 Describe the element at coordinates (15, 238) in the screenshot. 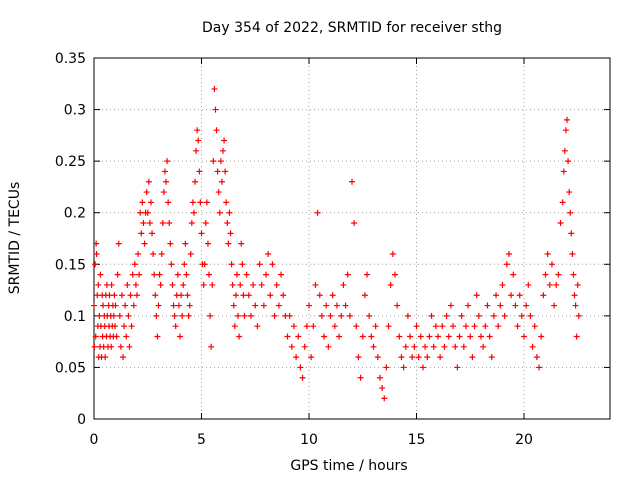

I see `y-axis-label: SRMTID / TECUs` at that location.